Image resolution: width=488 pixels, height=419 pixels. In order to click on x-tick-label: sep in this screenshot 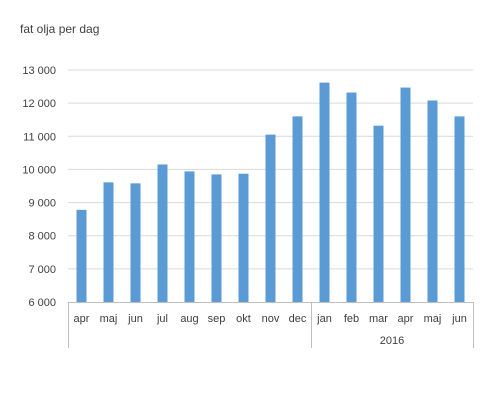, I will do `click(217, 319)`.